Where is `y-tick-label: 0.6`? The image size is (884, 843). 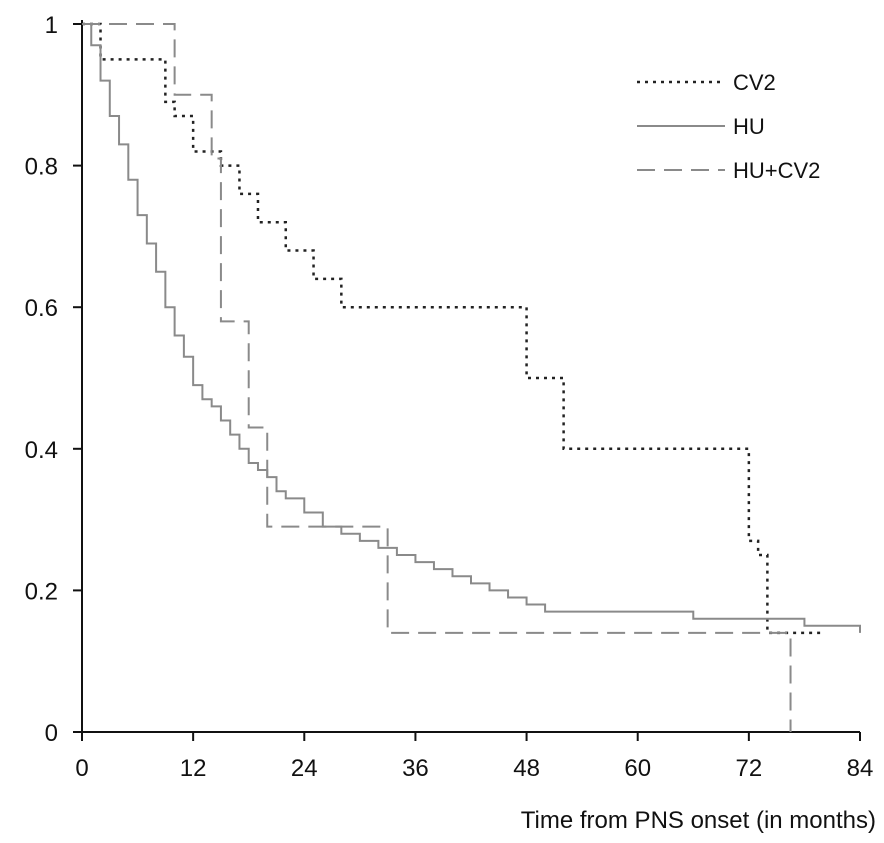
y-tick-label: 0.6 is located at coordinates (41, 308).